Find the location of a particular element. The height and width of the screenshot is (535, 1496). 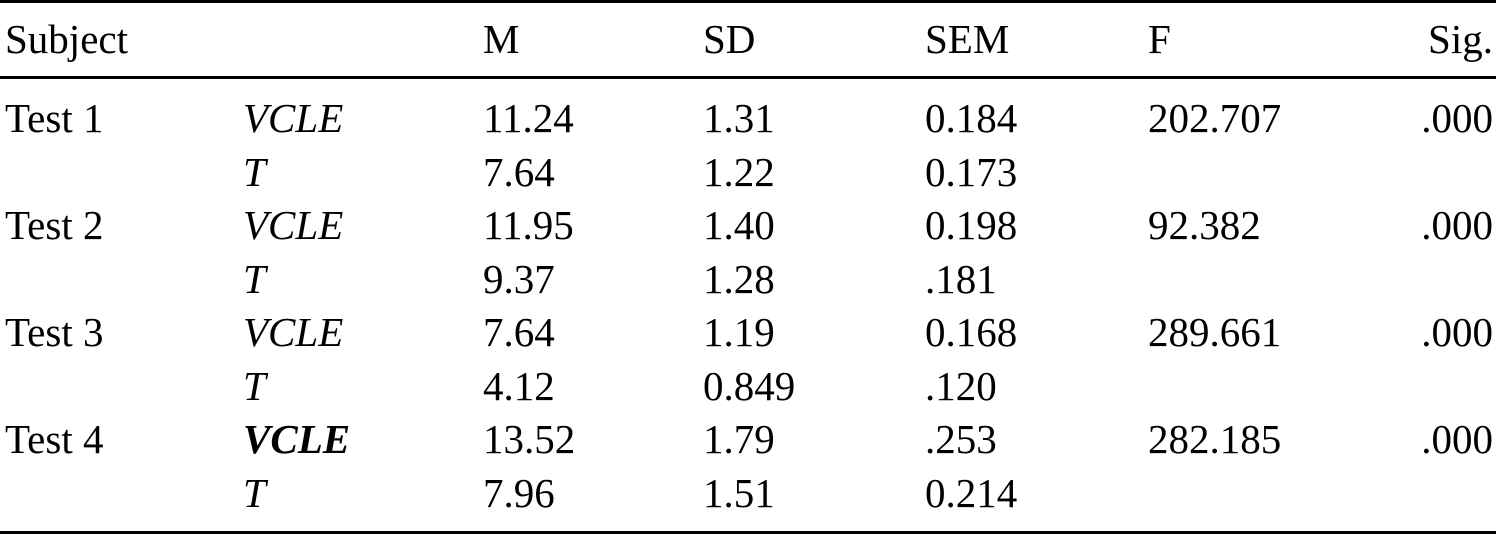

cell-f: 202.707 is located at coordinates (1215, 118).